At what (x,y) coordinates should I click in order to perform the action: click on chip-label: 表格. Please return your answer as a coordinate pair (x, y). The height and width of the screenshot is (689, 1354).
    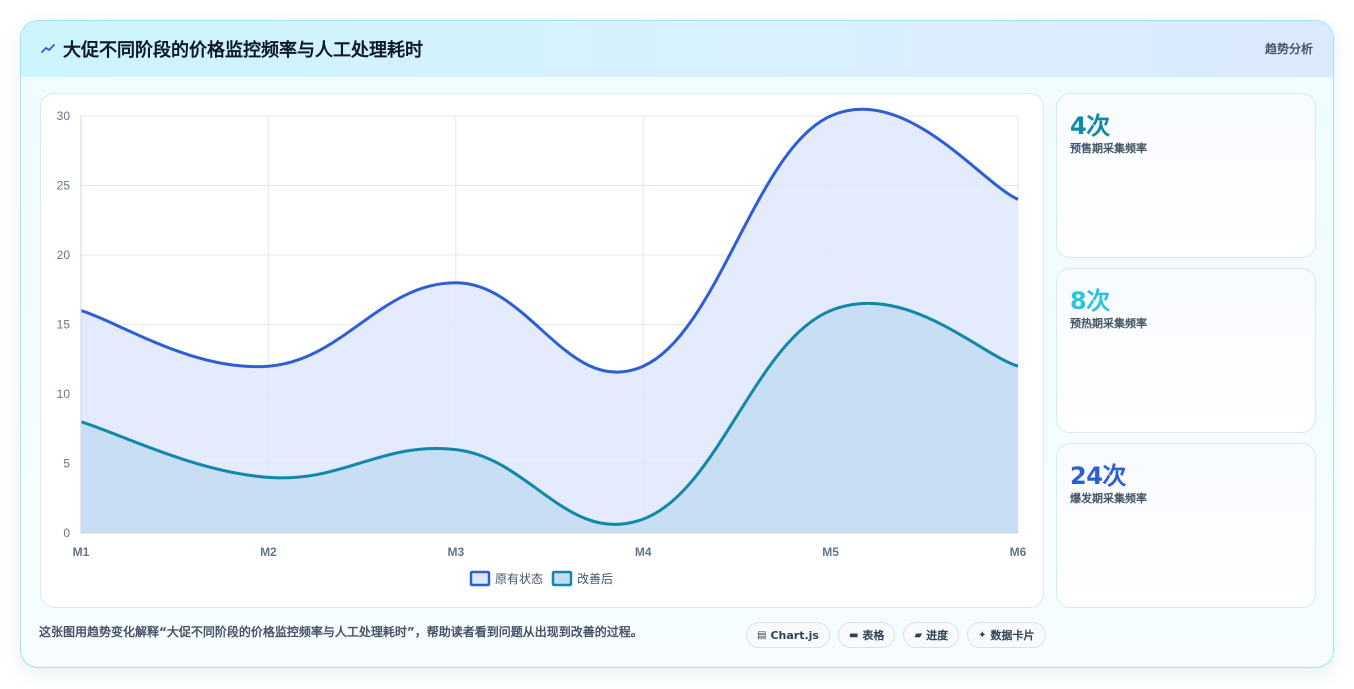
    Looking at the image, I should click on (873, 635).